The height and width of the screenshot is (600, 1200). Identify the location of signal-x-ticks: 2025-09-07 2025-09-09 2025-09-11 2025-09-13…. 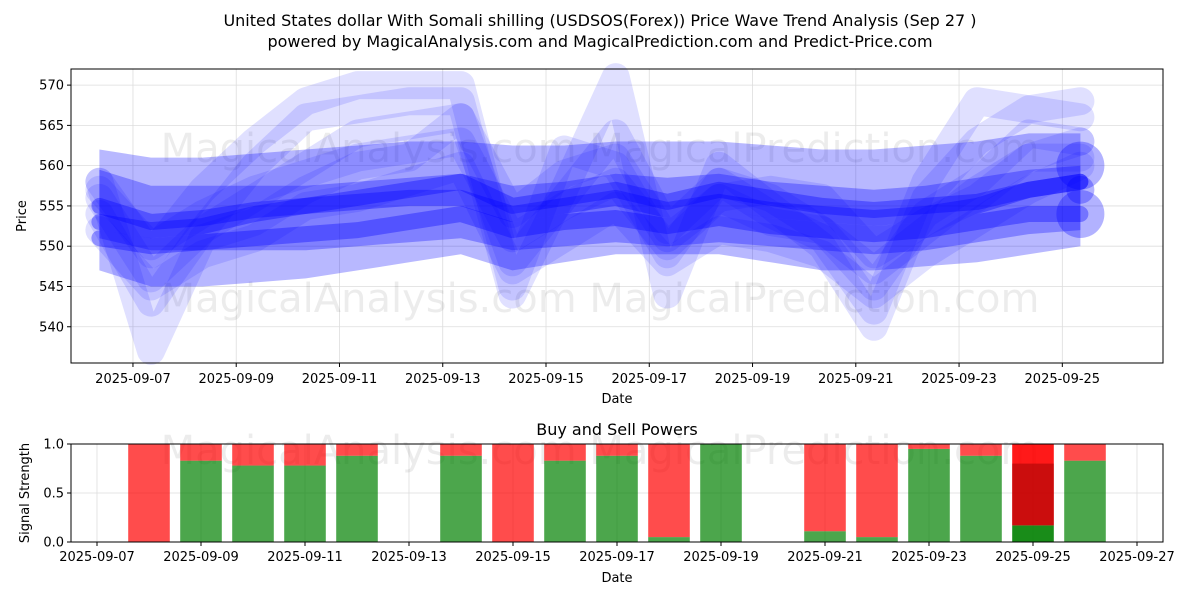
(617, 553).